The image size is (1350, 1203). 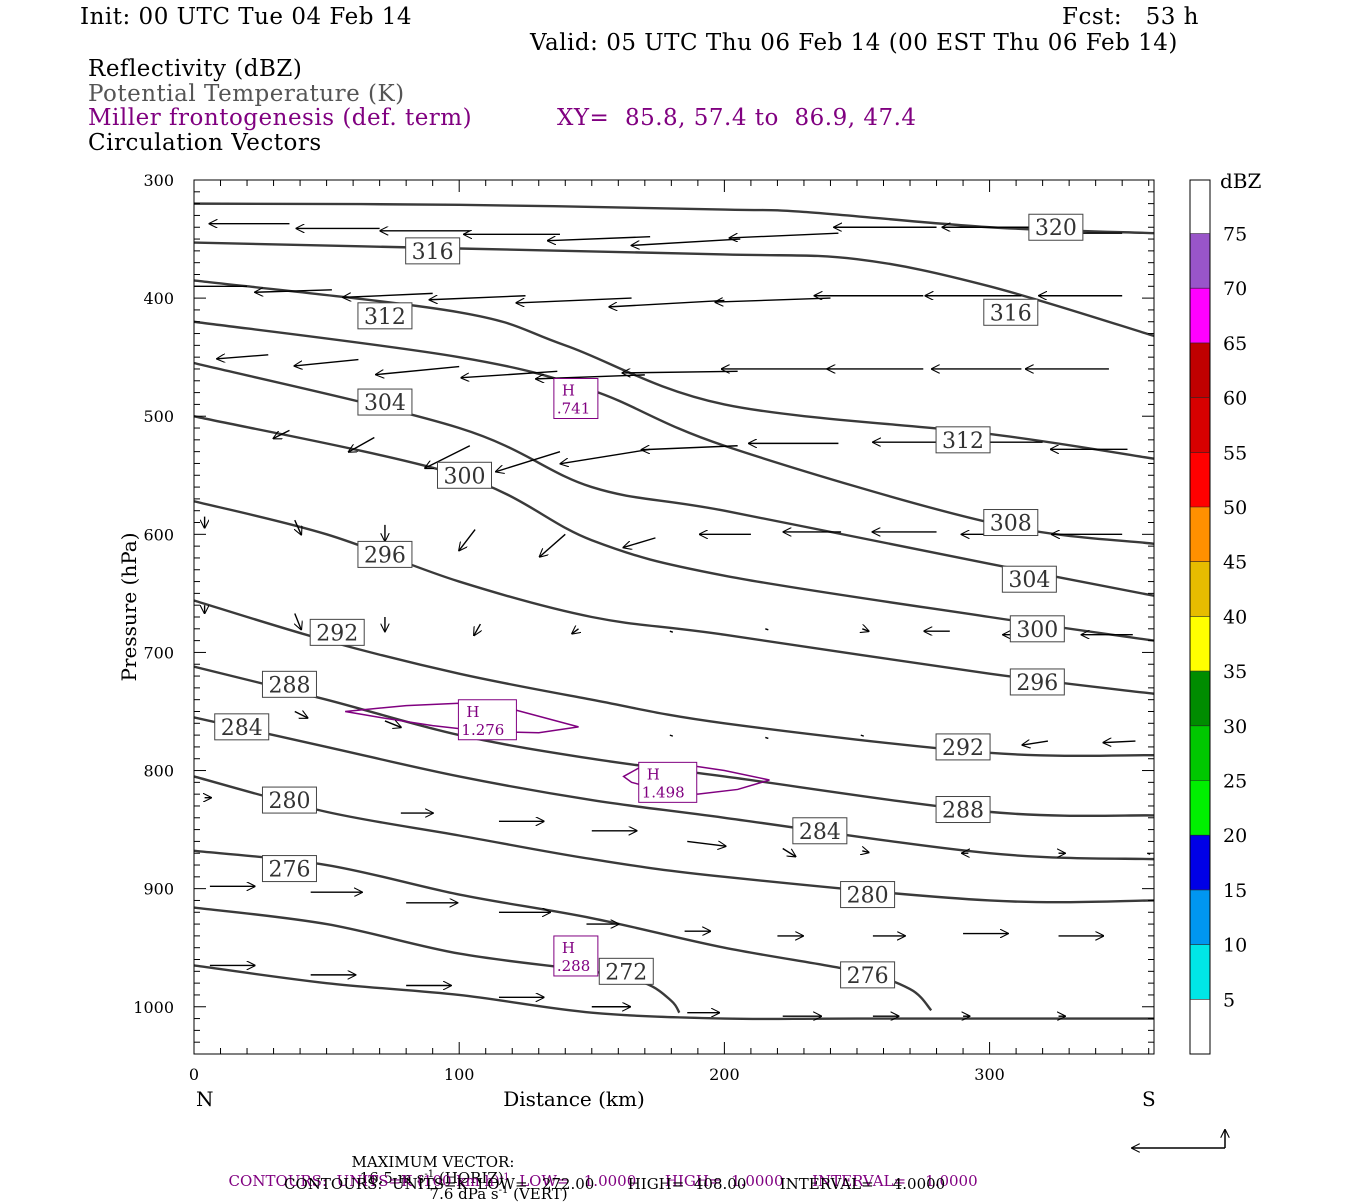 What do you see at coordinates (1235, 563) in the screenshot?
I see `colorbar-label: 45` at bounding box center [1235, 563].